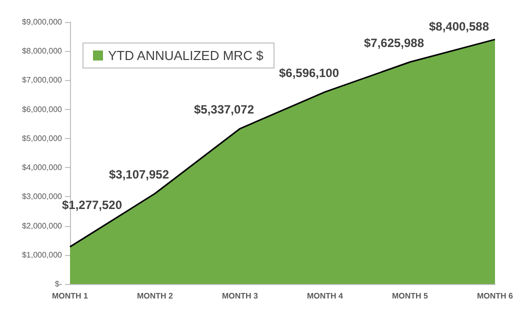 The height and width of the screenshot is (330, 524). Describe the element at coordinates (42, 51) in the screenshot. I see `y-tick-label: $8,000,000` at that location.